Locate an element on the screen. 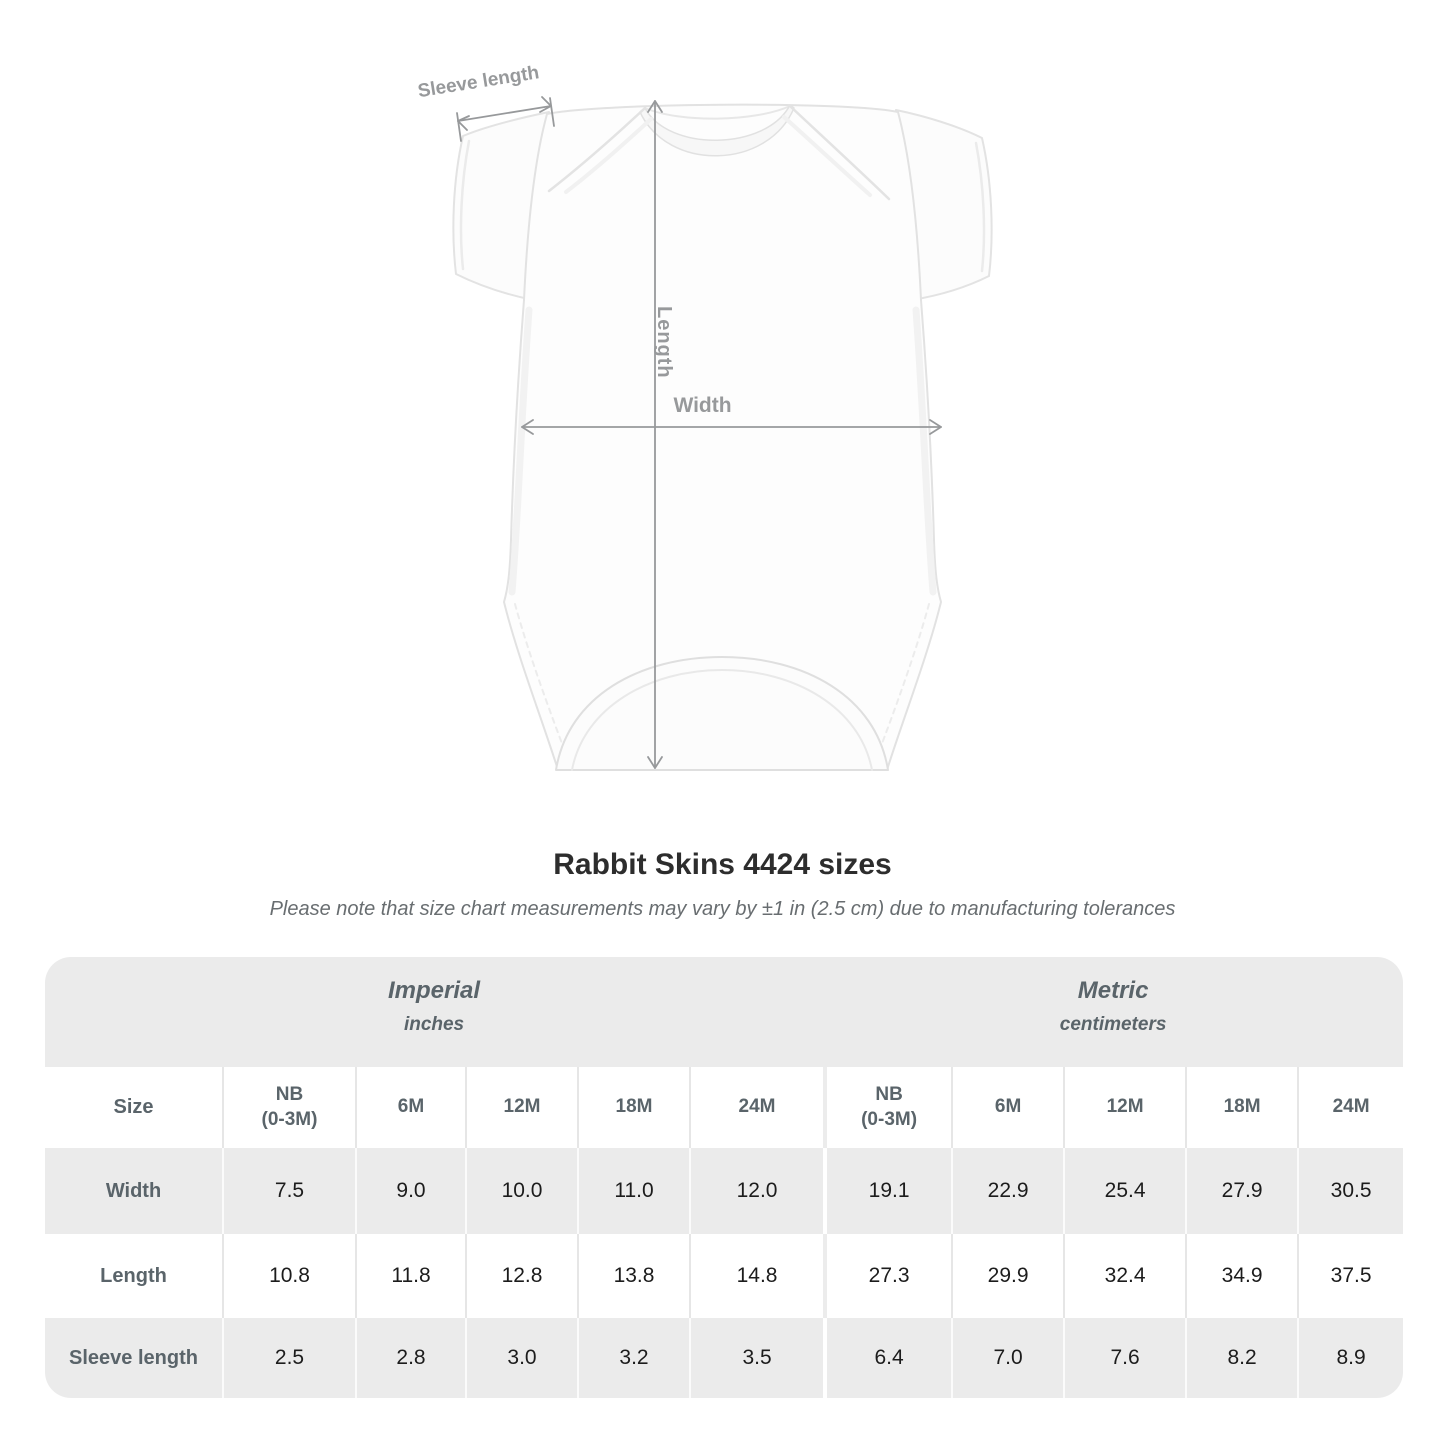 Image resolution: width=1445 pixels, height=1445 pixels. col-header-metric-2: 12M is located at coordinates (1124, 1107).